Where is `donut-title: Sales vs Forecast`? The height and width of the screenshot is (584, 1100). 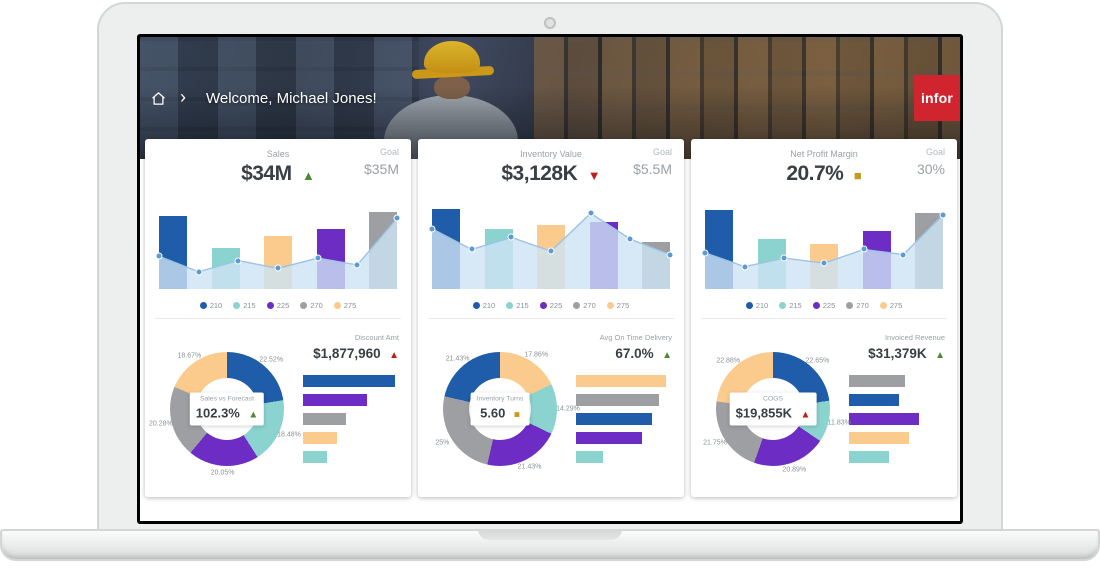
donut-title: Sales vs Forecast is located at coordinates (227, 399).